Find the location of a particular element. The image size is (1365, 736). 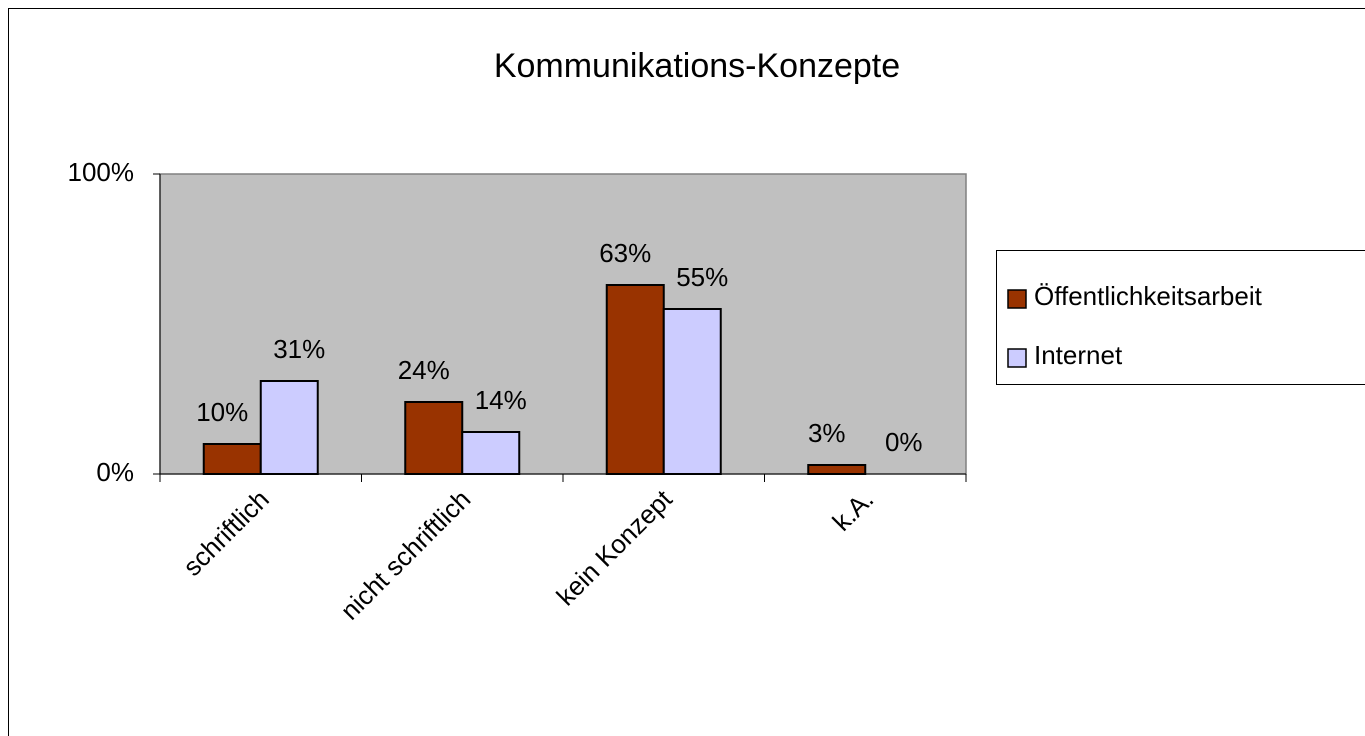

data-label: 31% is located at coordinates (299, 349).